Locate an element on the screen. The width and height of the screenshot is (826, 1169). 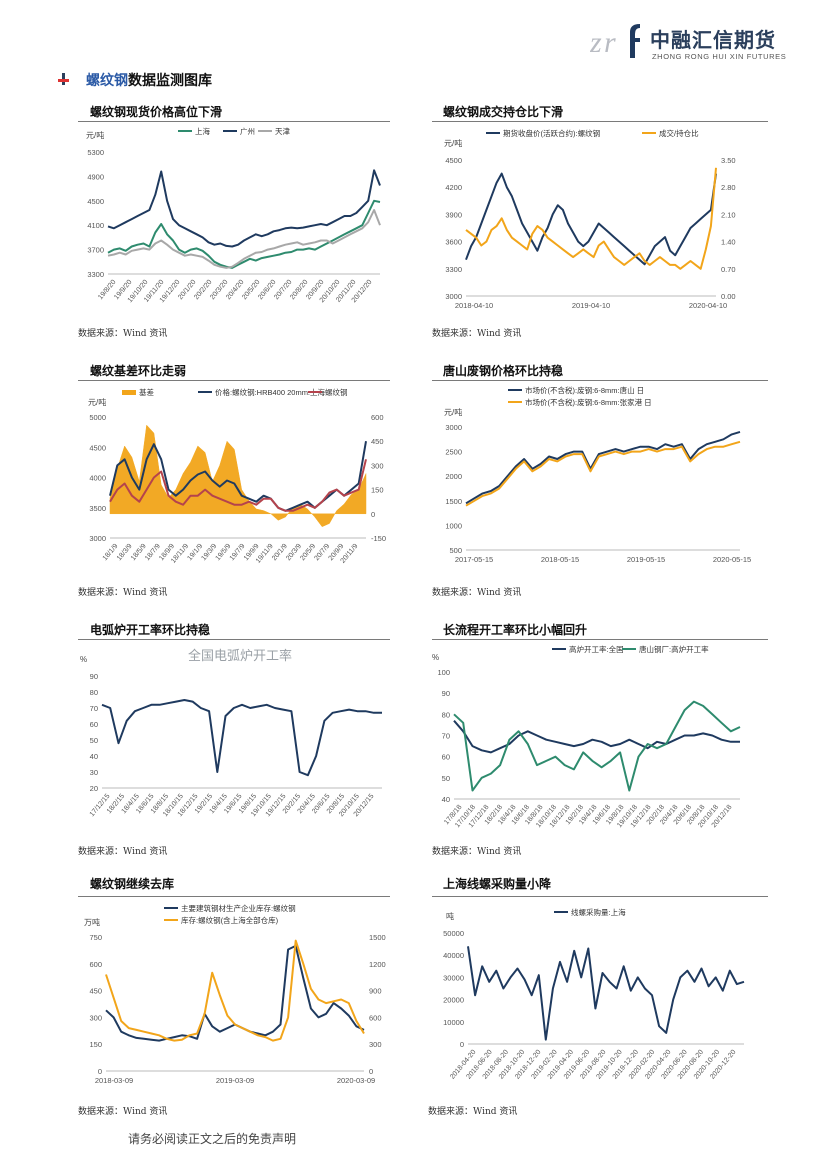
x-tick-label: 2019-05-15 is located at coordinates (646, 559).